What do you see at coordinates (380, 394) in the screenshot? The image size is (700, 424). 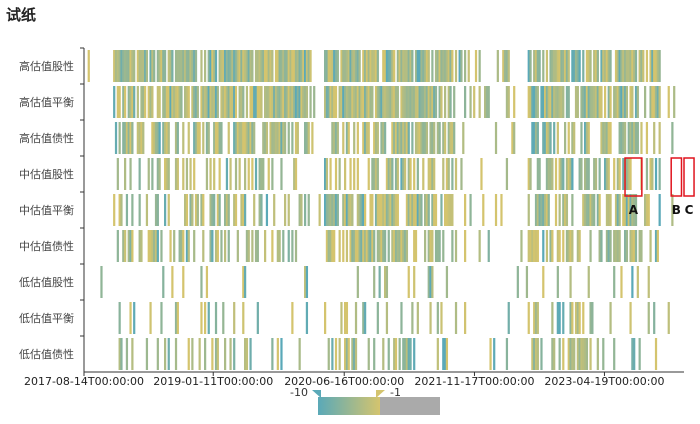 I see `legend-handle-max` at bounding box center [380, 394].